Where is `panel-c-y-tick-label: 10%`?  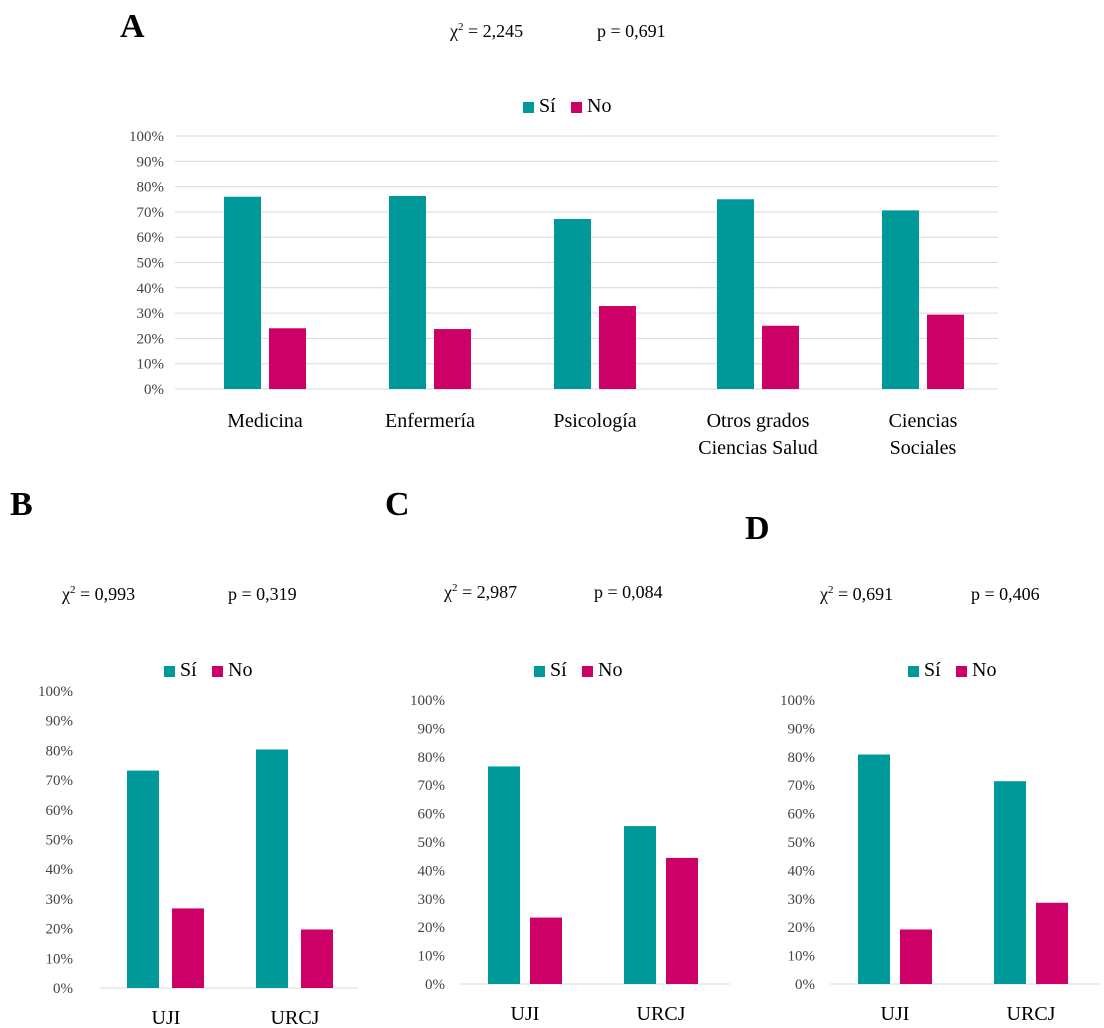
panel-c-y-tick-label: 10% is located at coordinates (432, 957).